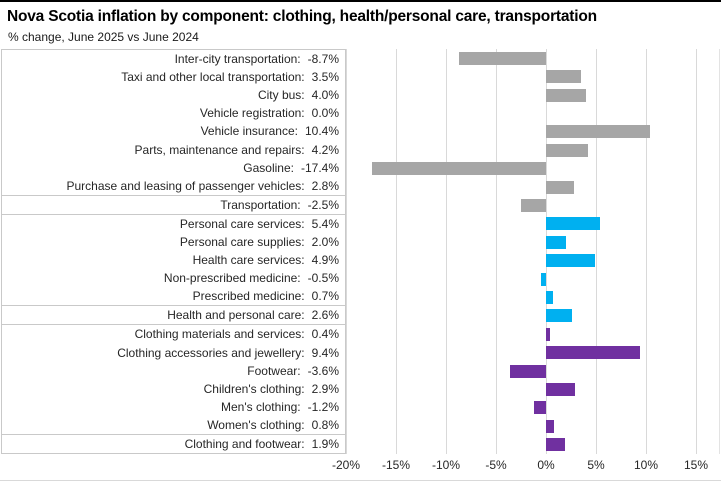 This screenshot has width=721, height=481. What do you see at coordinates (173, 371) in the screenshot?
I see `category-label-row: Footwear: -3.6%` at bounding box center [173, 371].